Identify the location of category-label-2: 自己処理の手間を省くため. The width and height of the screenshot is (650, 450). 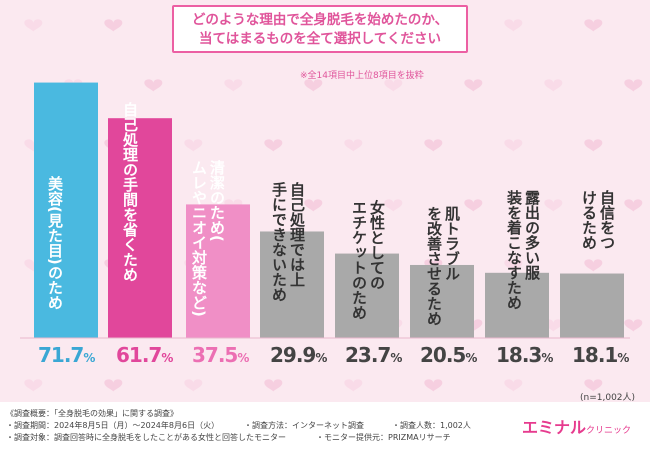
(130, 192).